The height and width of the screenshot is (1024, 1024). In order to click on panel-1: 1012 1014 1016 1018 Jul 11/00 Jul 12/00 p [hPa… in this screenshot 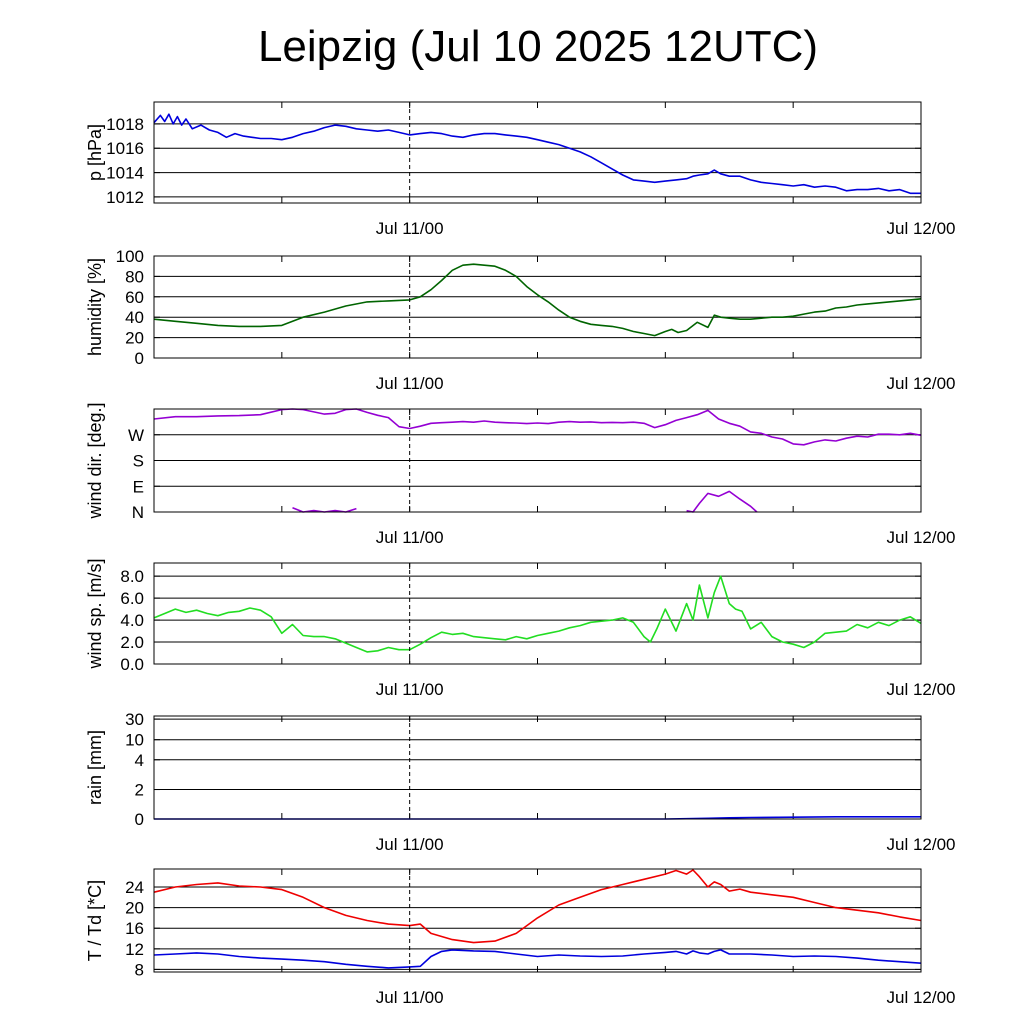, I will do `click(520, 169)`.